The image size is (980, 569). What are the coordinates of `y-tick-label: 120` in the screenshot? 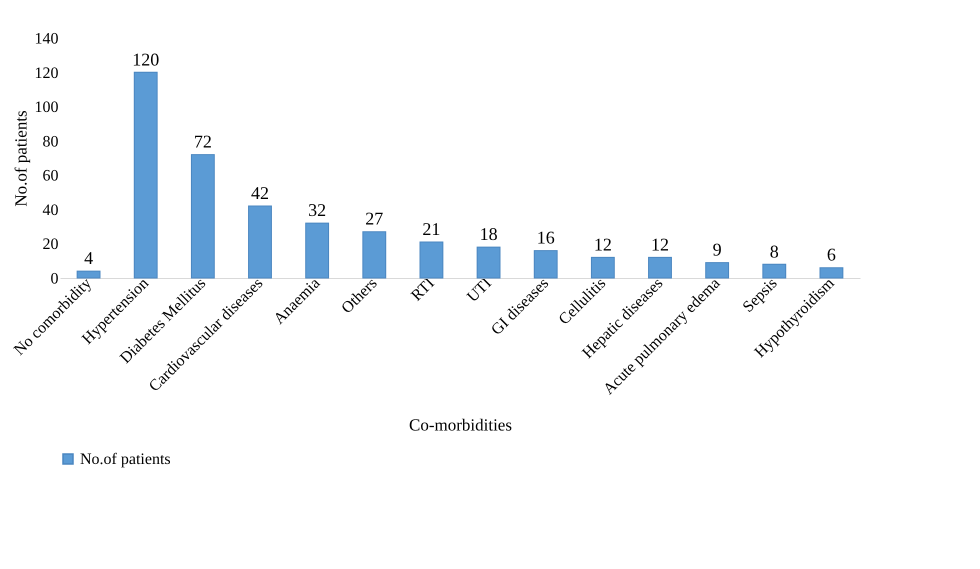 It's located at (46, 73).